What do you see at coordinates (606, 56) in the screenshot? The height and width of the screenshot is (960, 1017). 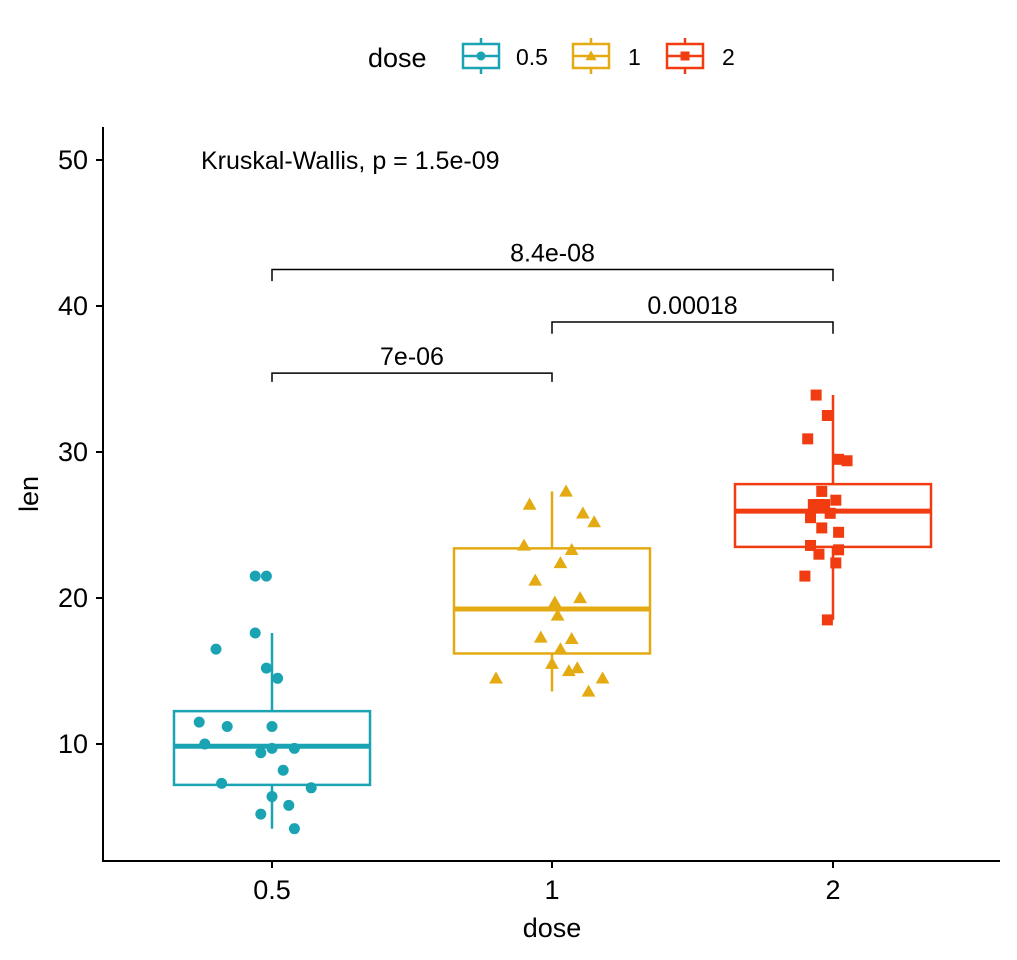 I see `legend-entry-1: 1` at bounding box center [606, 56].